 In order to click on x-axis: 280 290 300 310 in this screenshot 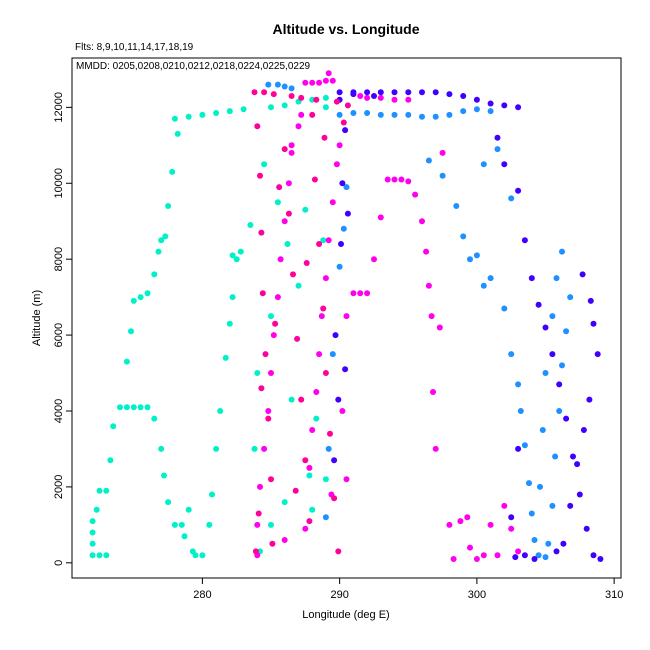, I will do `click(408, 589)`.